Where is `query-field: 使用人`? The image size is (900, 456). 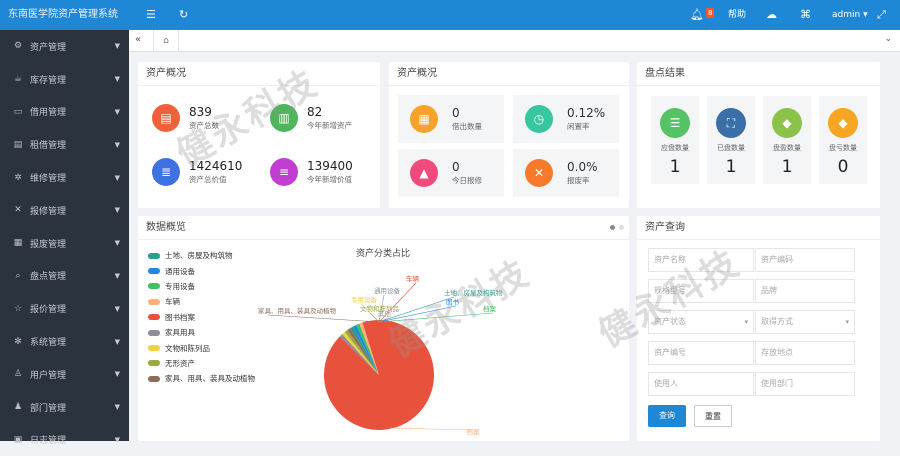 query-field: 使用人 is located at coordinates (701, 384).